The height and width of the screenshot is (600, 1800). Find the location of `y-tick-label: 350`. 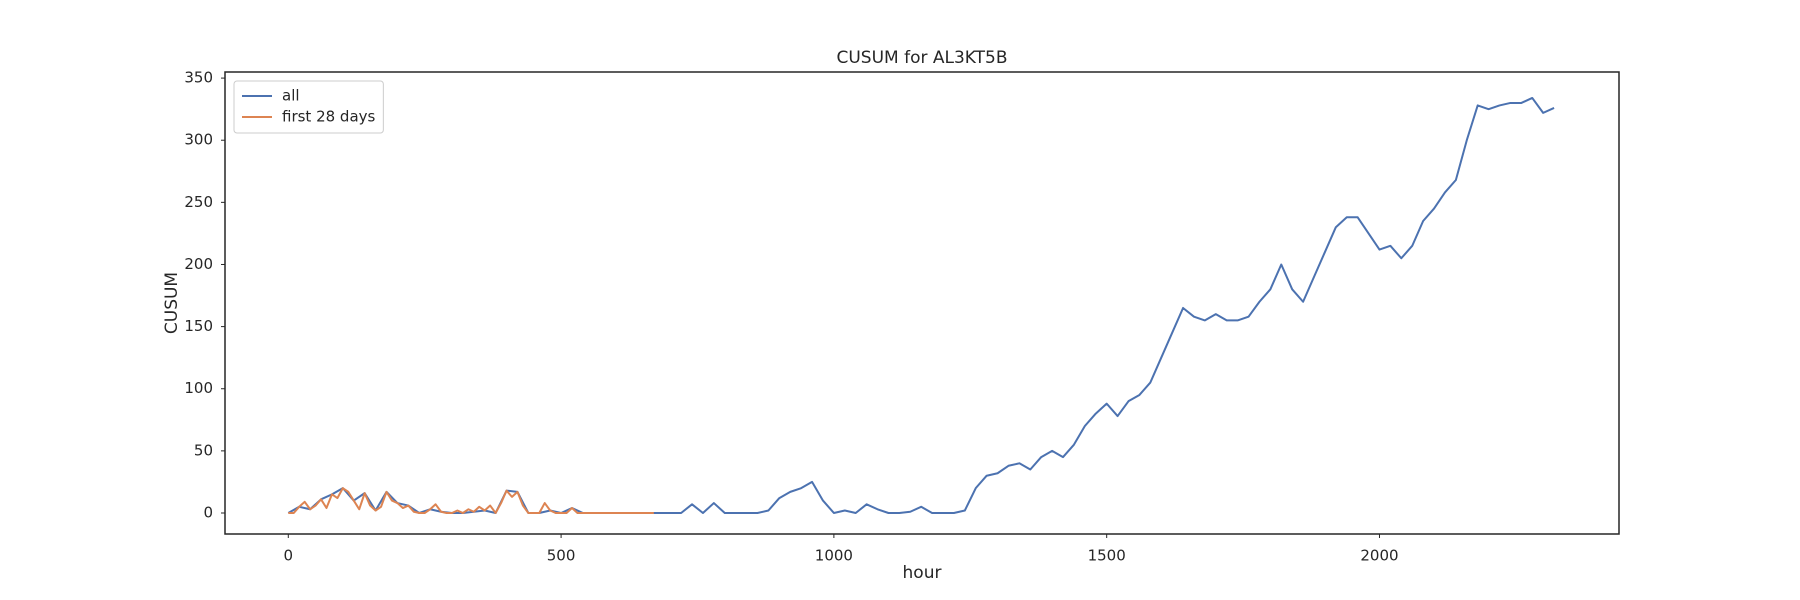

y-tick-label: 350 is located at coordinates (198, 78).